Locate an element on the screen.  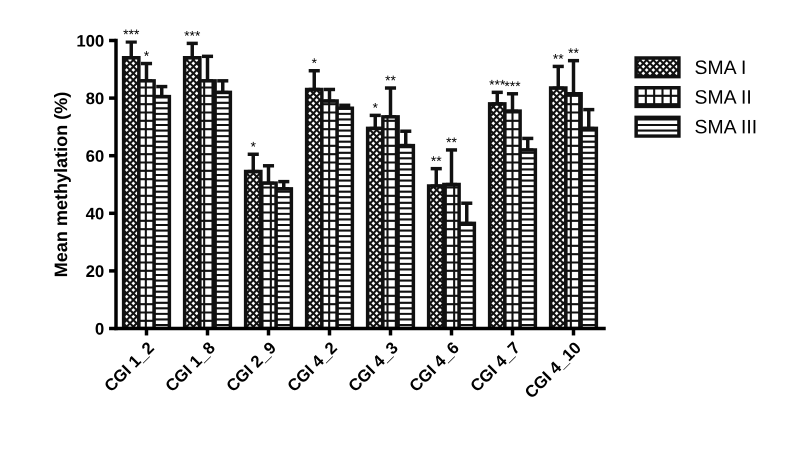
x-tick-label: CGI 1_2 is located at coordinates (129, 367).